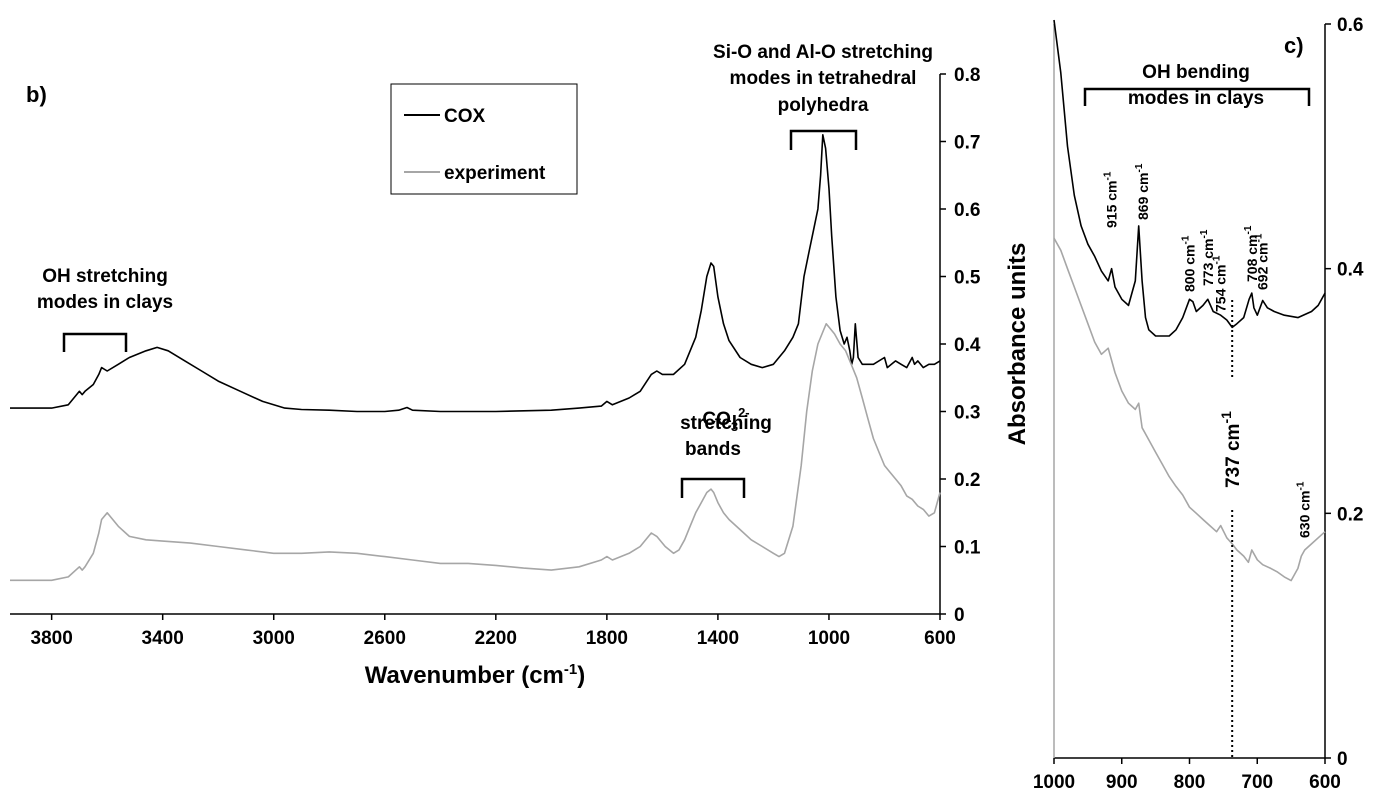 The height and width of the screenshot is (796, 1379). What do you see at coordinates (52, 638) in the screenshot?
I see `panel-b-x-tick-label: 3800` at bounding box center [52, 638].